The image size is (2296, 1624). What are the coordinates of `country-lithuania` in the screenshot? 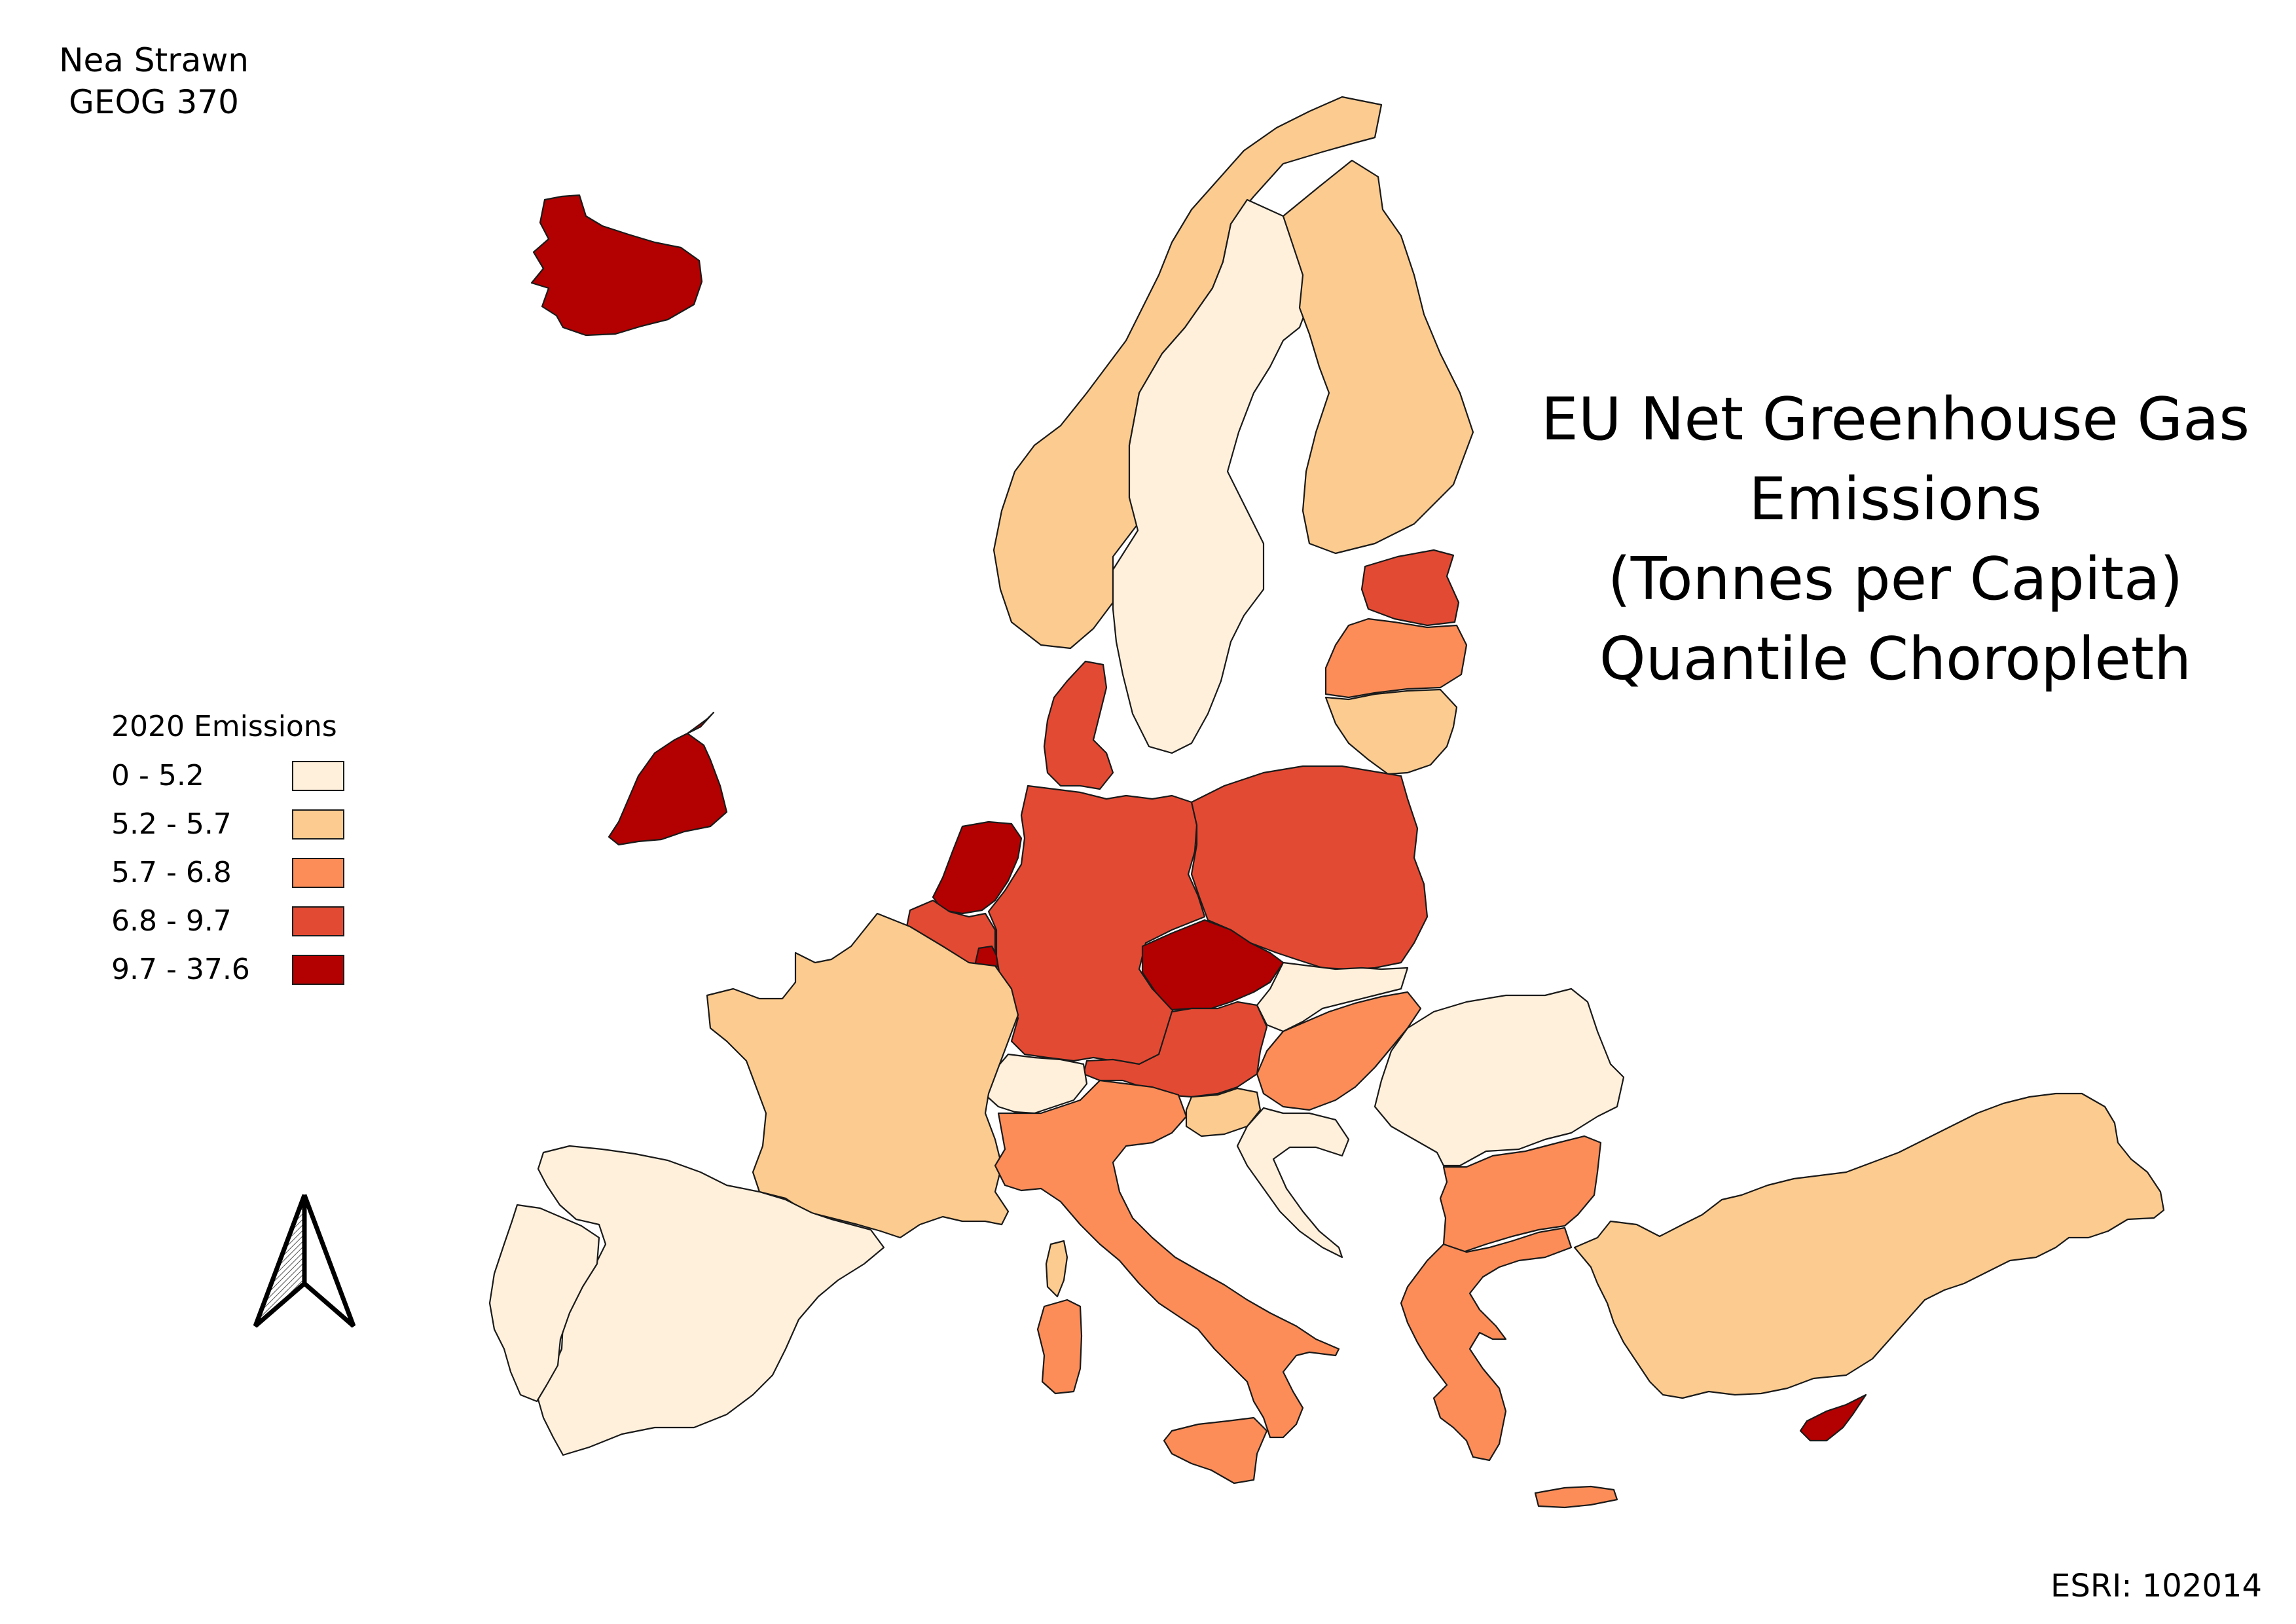 It's located at (1391, 731).